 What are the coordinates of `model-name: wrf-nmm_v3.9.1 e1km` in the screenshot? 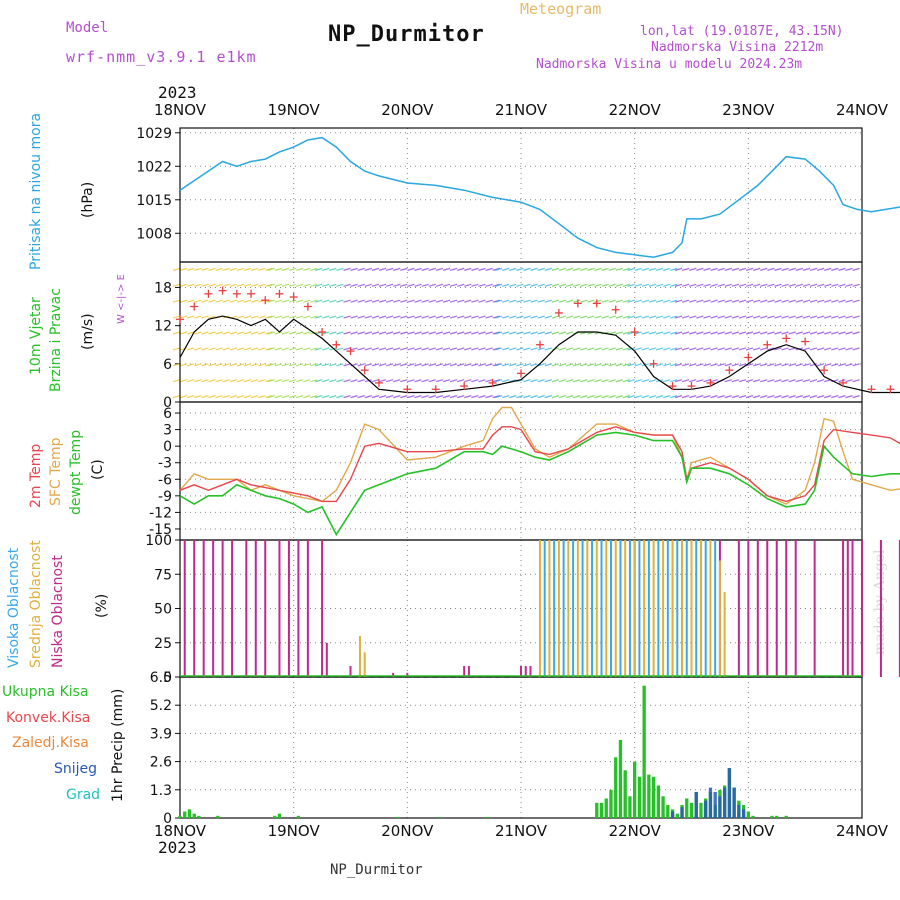 It's located at (161, 57).